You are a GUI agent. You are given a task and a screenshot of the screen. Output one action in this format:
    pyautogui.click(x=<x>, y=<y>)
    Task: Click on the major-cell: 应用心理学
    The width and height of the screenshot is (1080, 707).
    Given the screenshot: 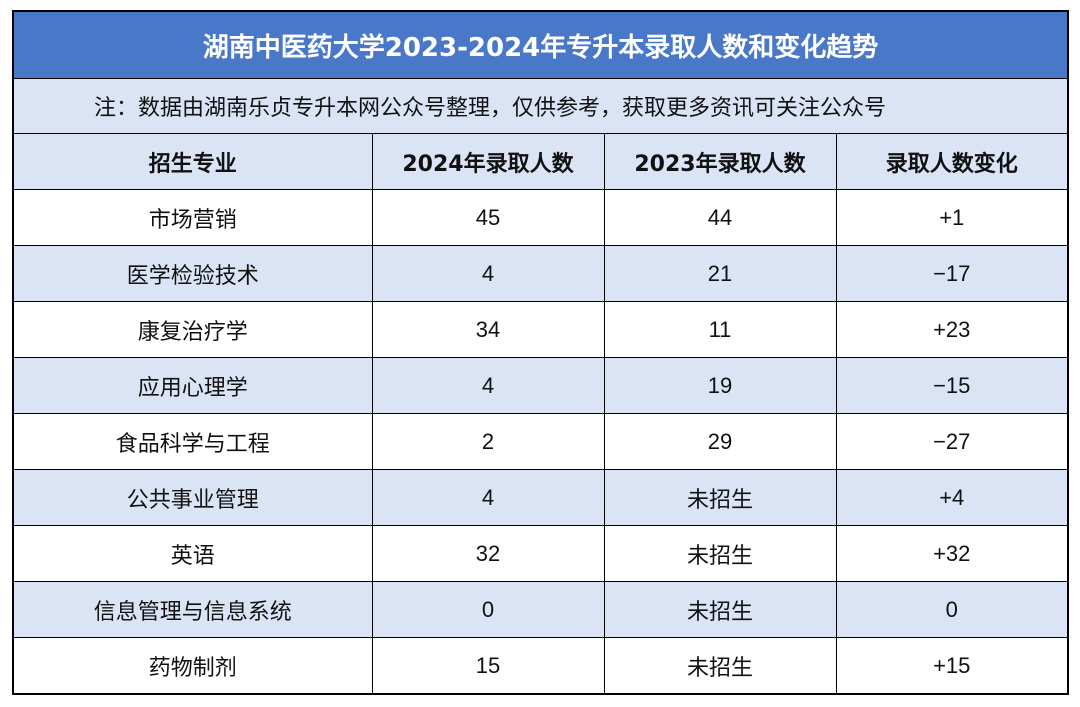 What is the action you would take?
    pyautogui.click(x=193, y=385)
    